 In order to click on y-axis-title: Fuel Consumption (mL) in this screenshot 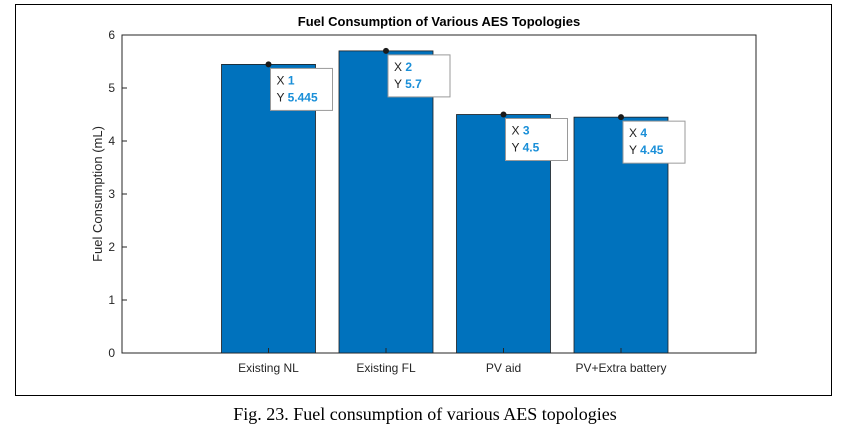, I will do `click(97, 194)`.